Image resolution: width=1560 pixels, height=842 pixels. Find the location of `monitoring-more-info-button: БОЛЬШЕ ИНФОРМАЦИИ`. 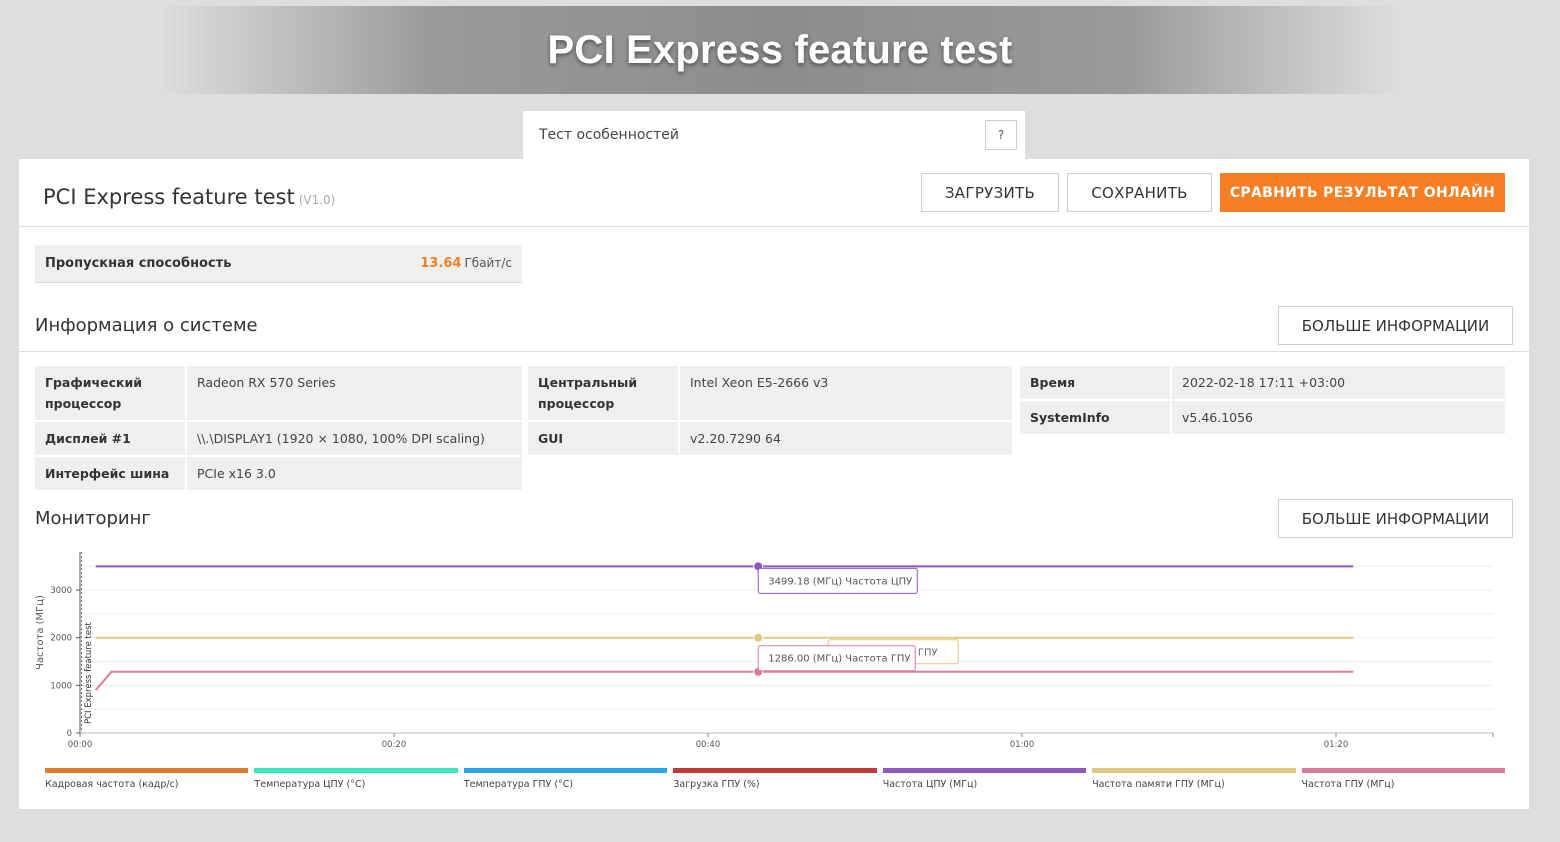

monitoring-more-info-button: БОЛЬШЕ ИНФОРМАЦИИ is located at coordinates (1395, 518).